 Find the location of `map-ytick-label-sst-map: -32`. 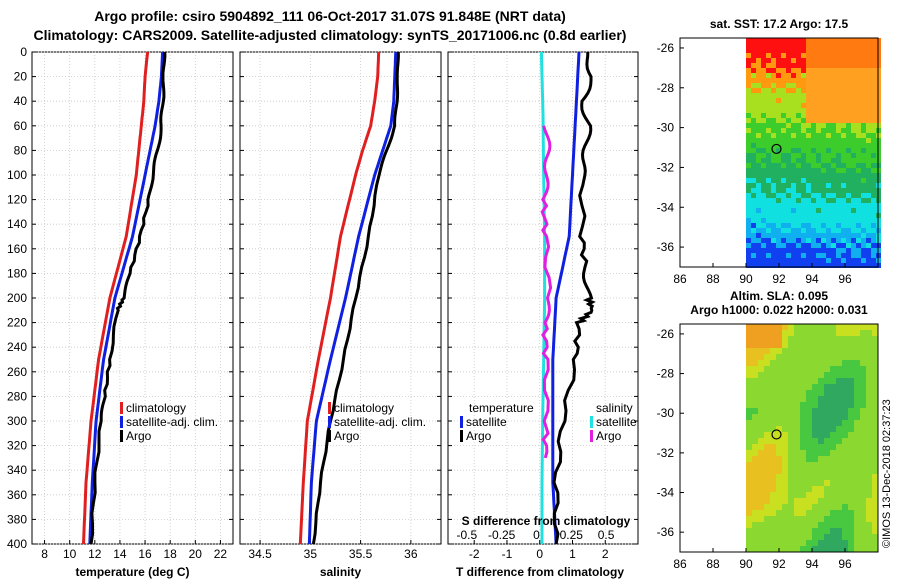

map-ytick-label-sst-map: -32 is located at coordinates (666, 167).